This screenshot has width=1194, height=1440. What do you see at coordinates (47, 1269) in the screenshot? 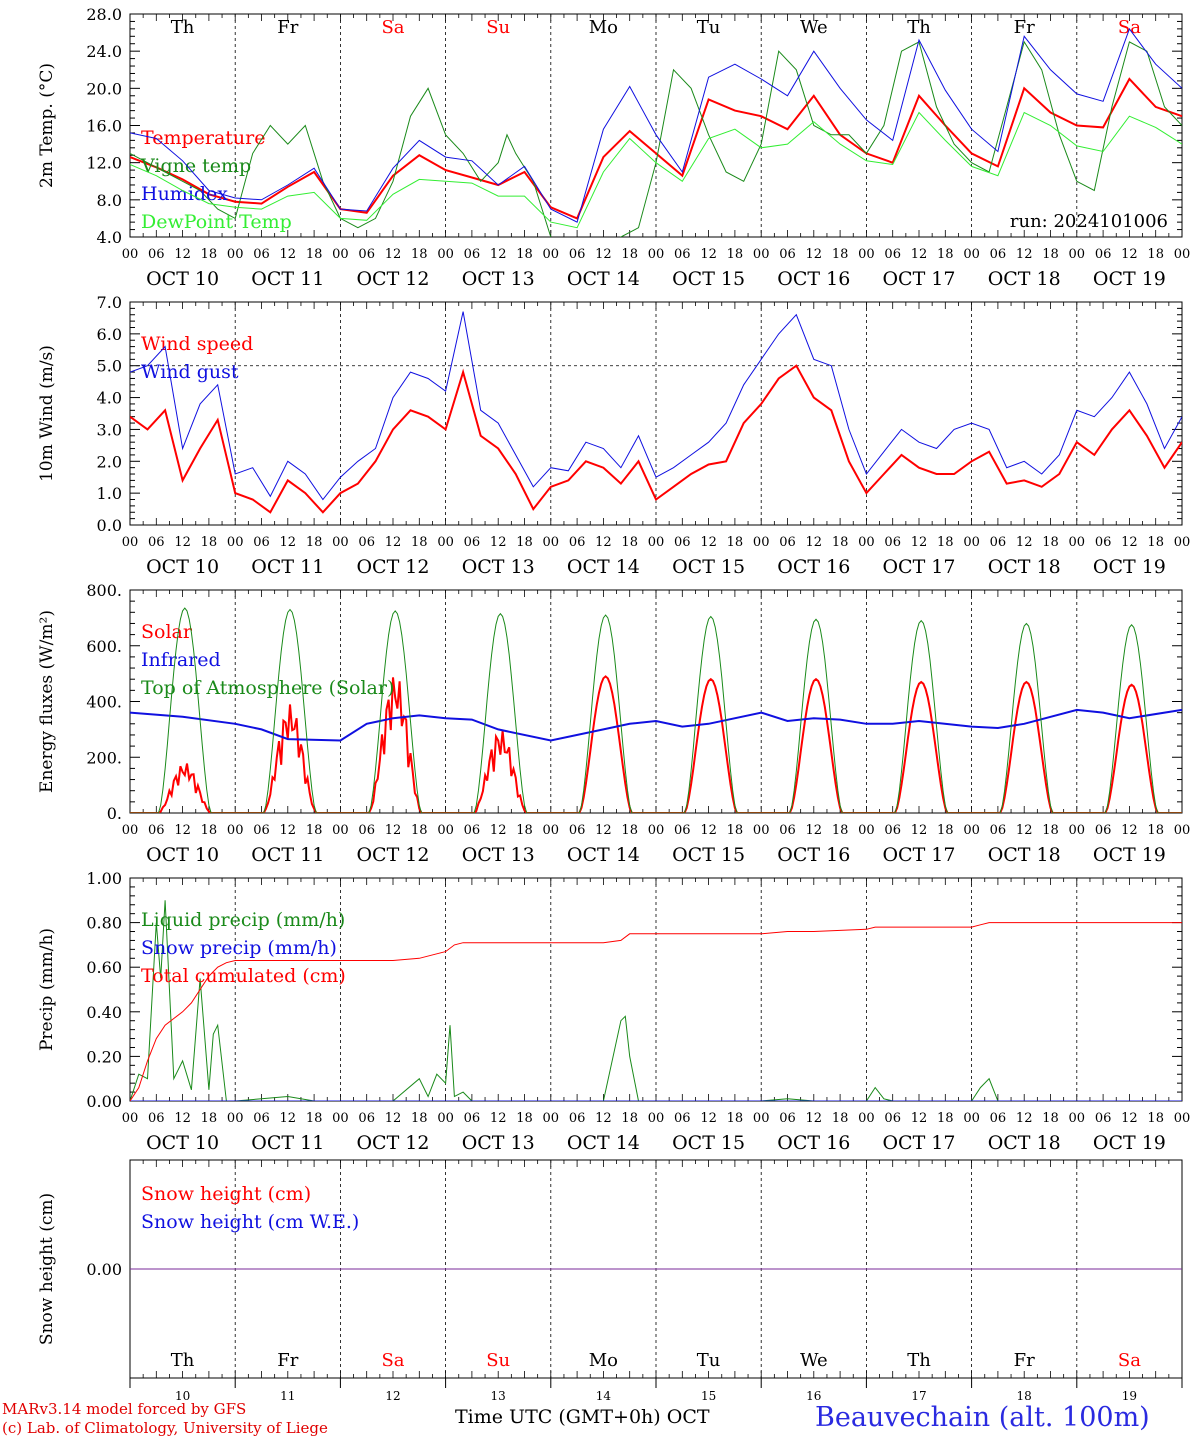
I see `y-axis-label: Snow height (cm)` at bounding box center [47, 1269].